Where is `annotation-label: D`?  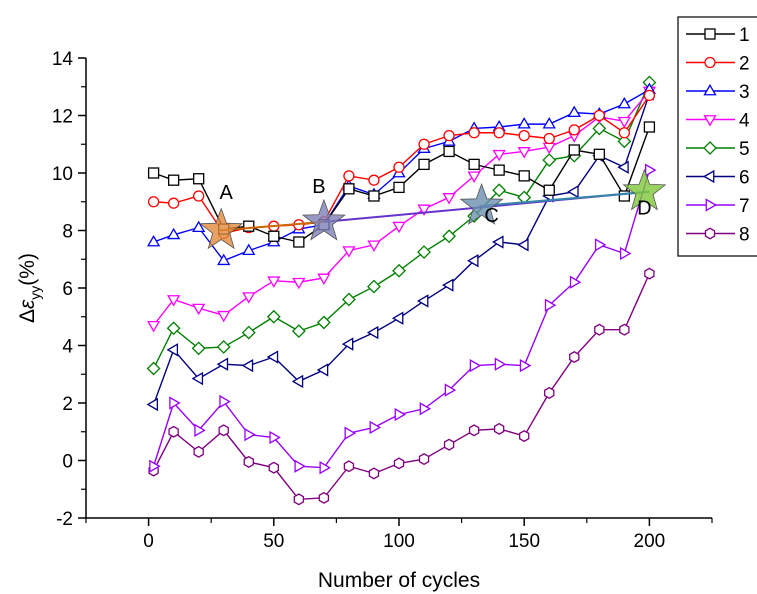
annotation-label: D is located at coordinates (644, 209).